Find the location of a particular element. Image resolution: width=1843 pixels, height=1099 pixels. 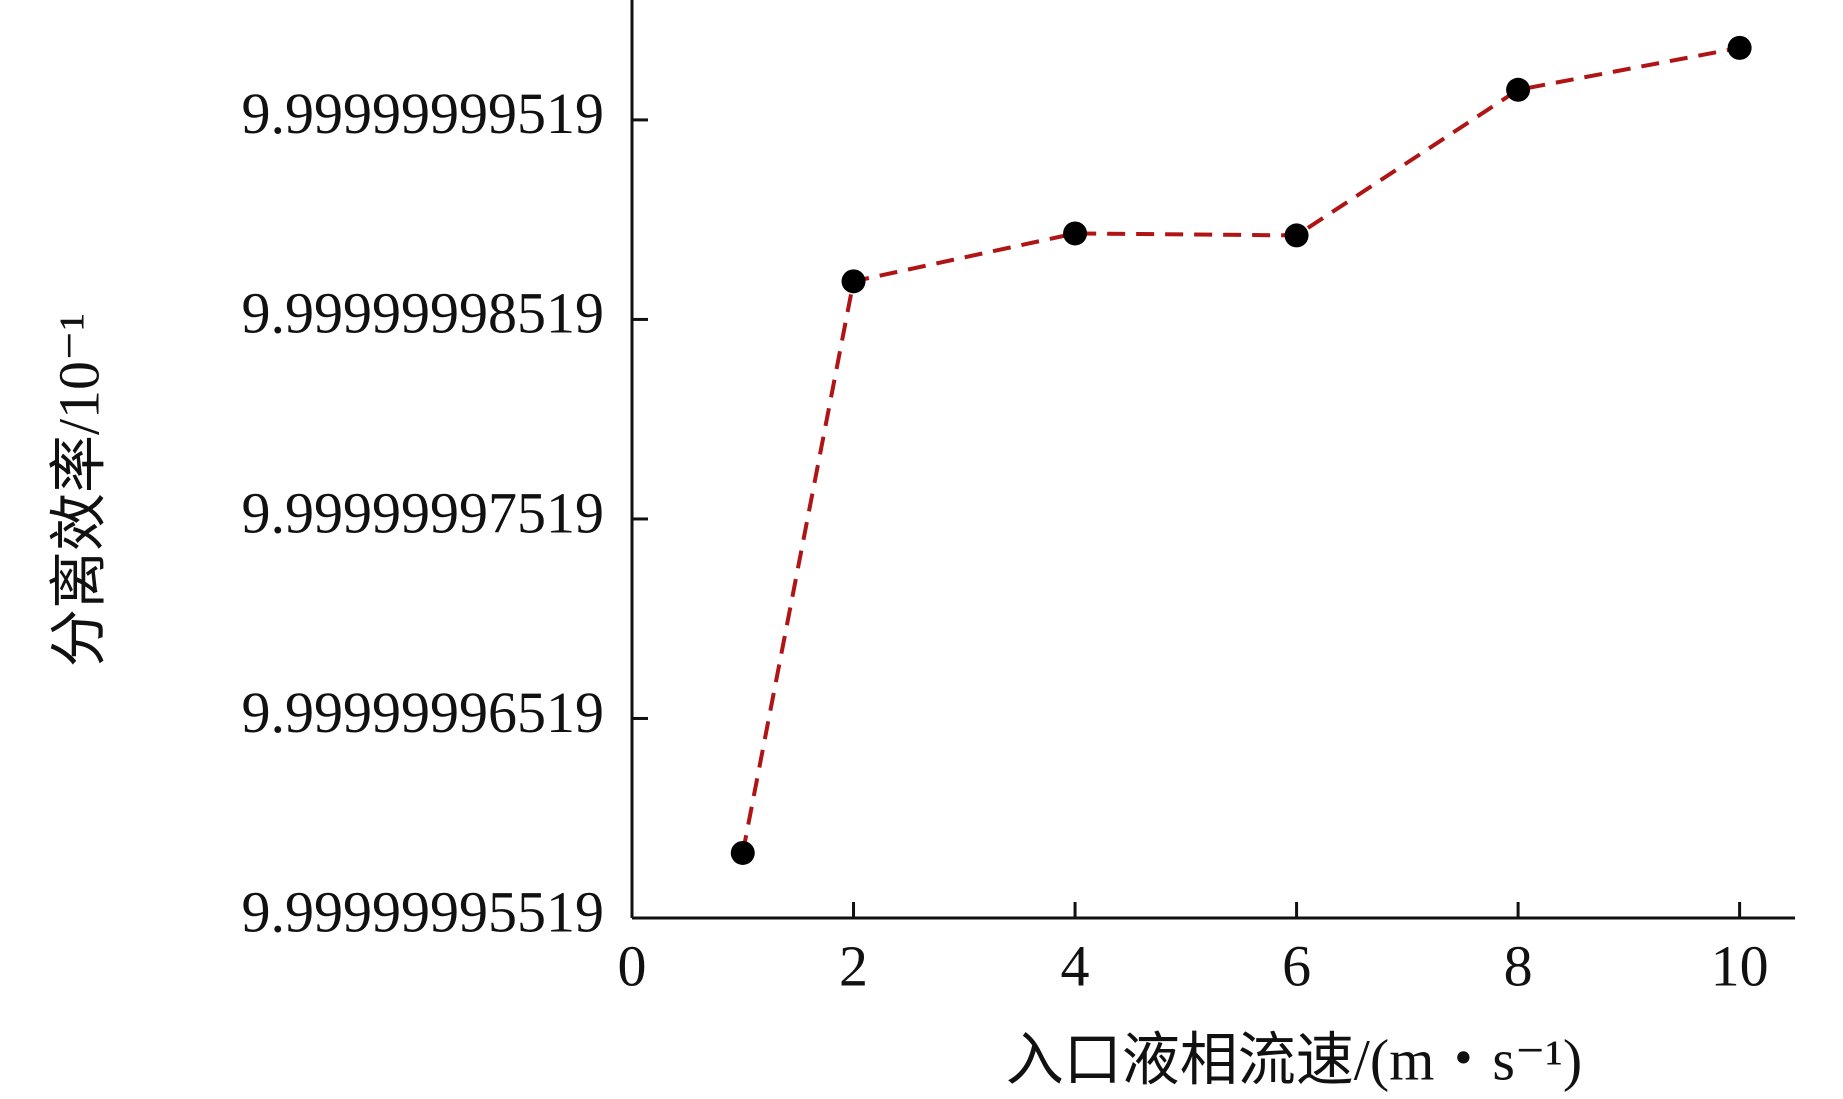

x-tick-label: 8 is located at coordinates (1518, 965).